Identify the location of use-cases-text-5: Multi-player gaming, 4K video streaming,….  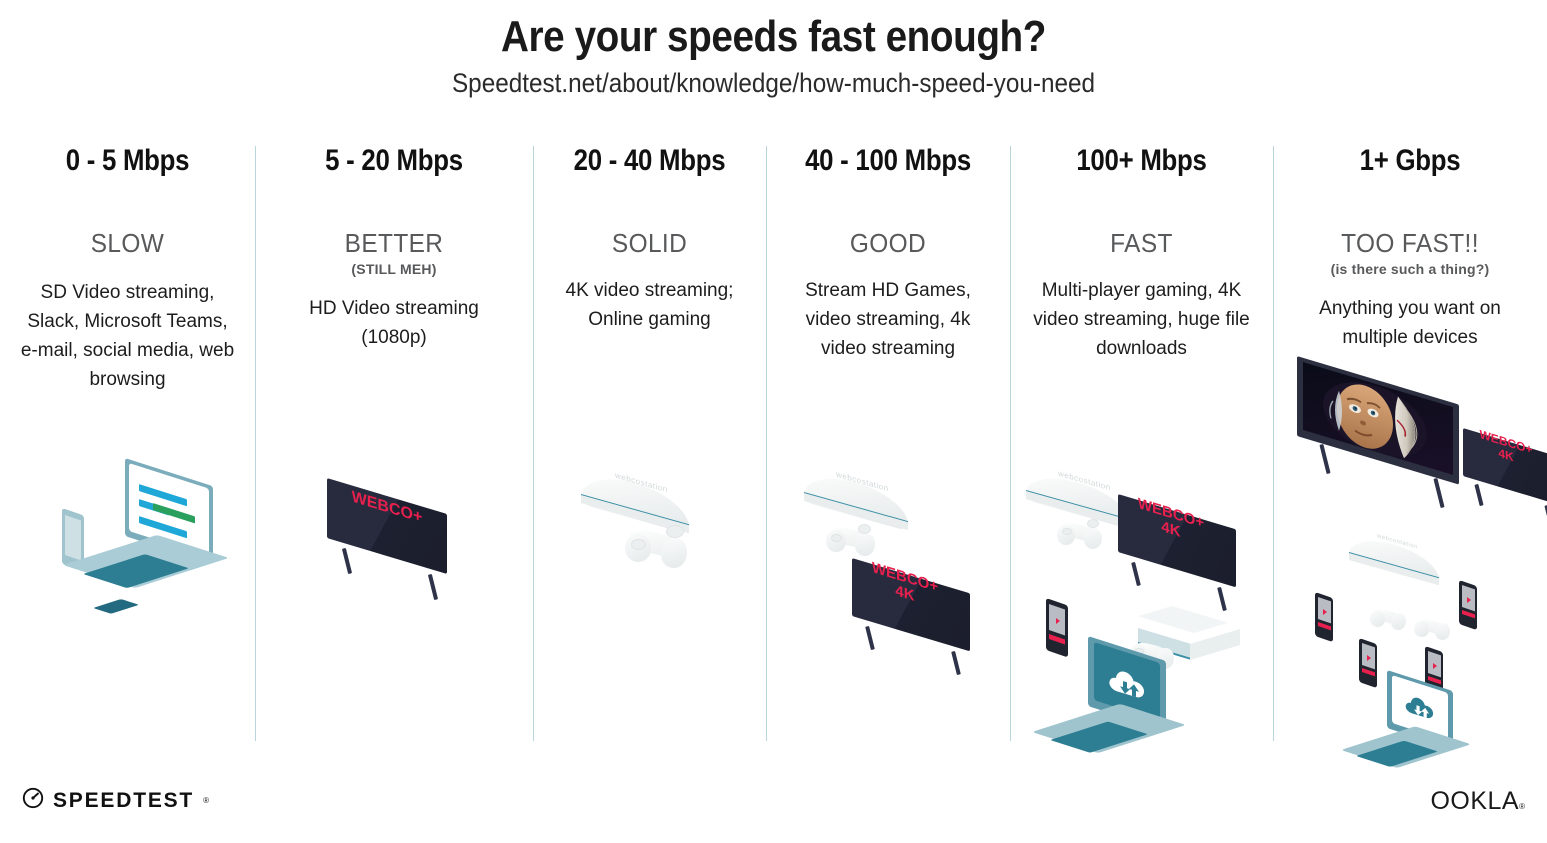
(1141, 319).